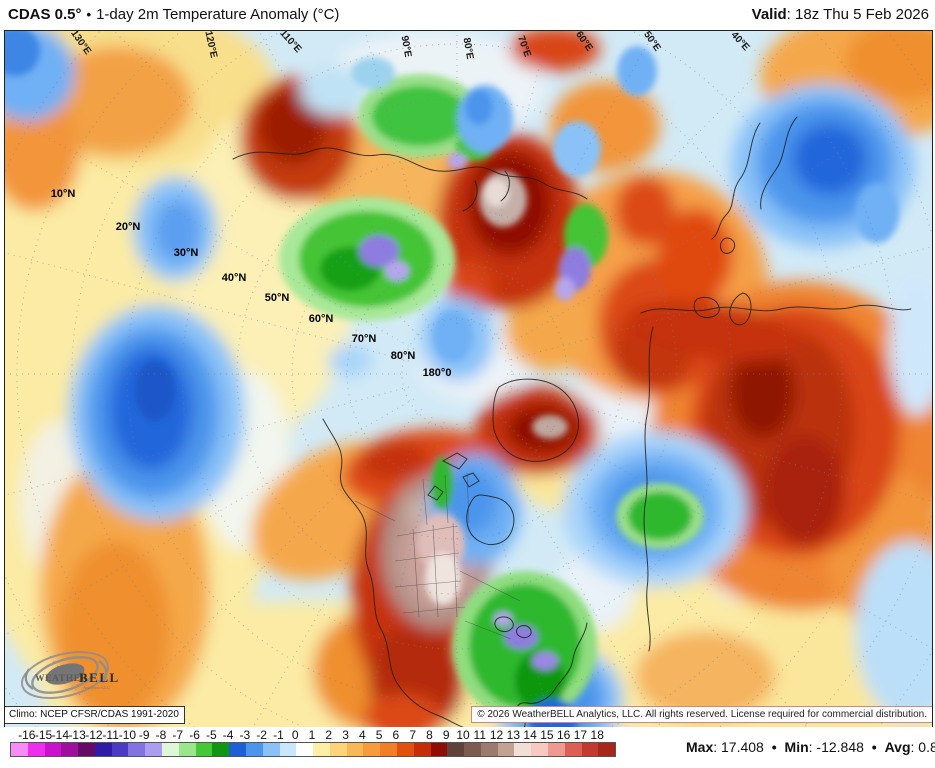 Image resolution: width=935 pixels, height=768 pixels. I want to click on stats-sep-2: •, so click(874, 747).